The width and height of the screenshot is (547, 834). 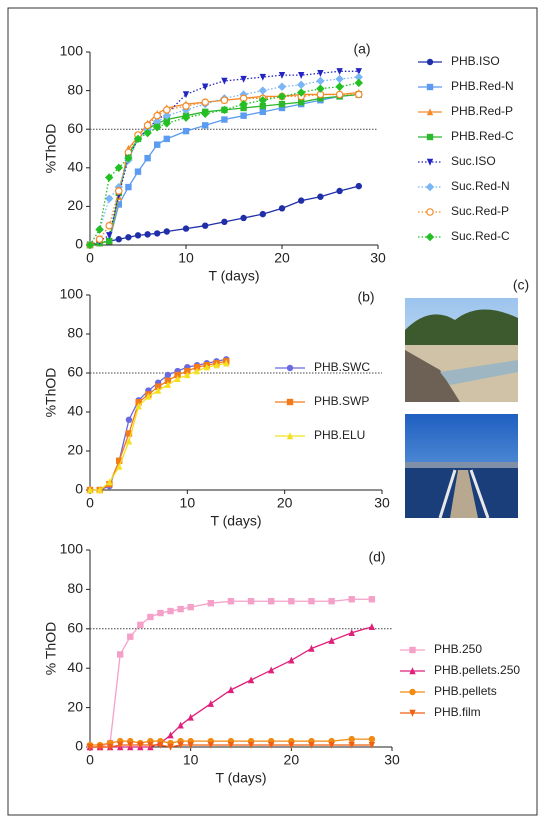 I want to click on x-axis-label: T (days), so click(x=240, y=778).